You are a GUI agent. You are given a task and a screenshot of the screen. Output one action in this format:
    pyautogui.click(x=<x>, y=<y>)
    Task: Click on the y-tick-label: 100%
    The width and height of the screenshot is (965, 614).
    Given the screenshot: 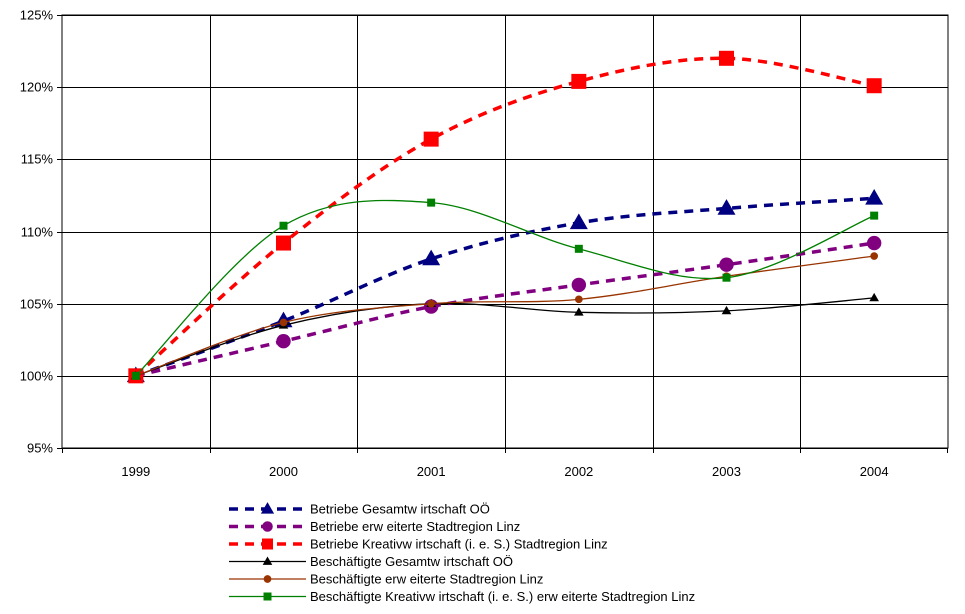 What is the action you would take?
    pyautogui.click(x=37, y=376)
    